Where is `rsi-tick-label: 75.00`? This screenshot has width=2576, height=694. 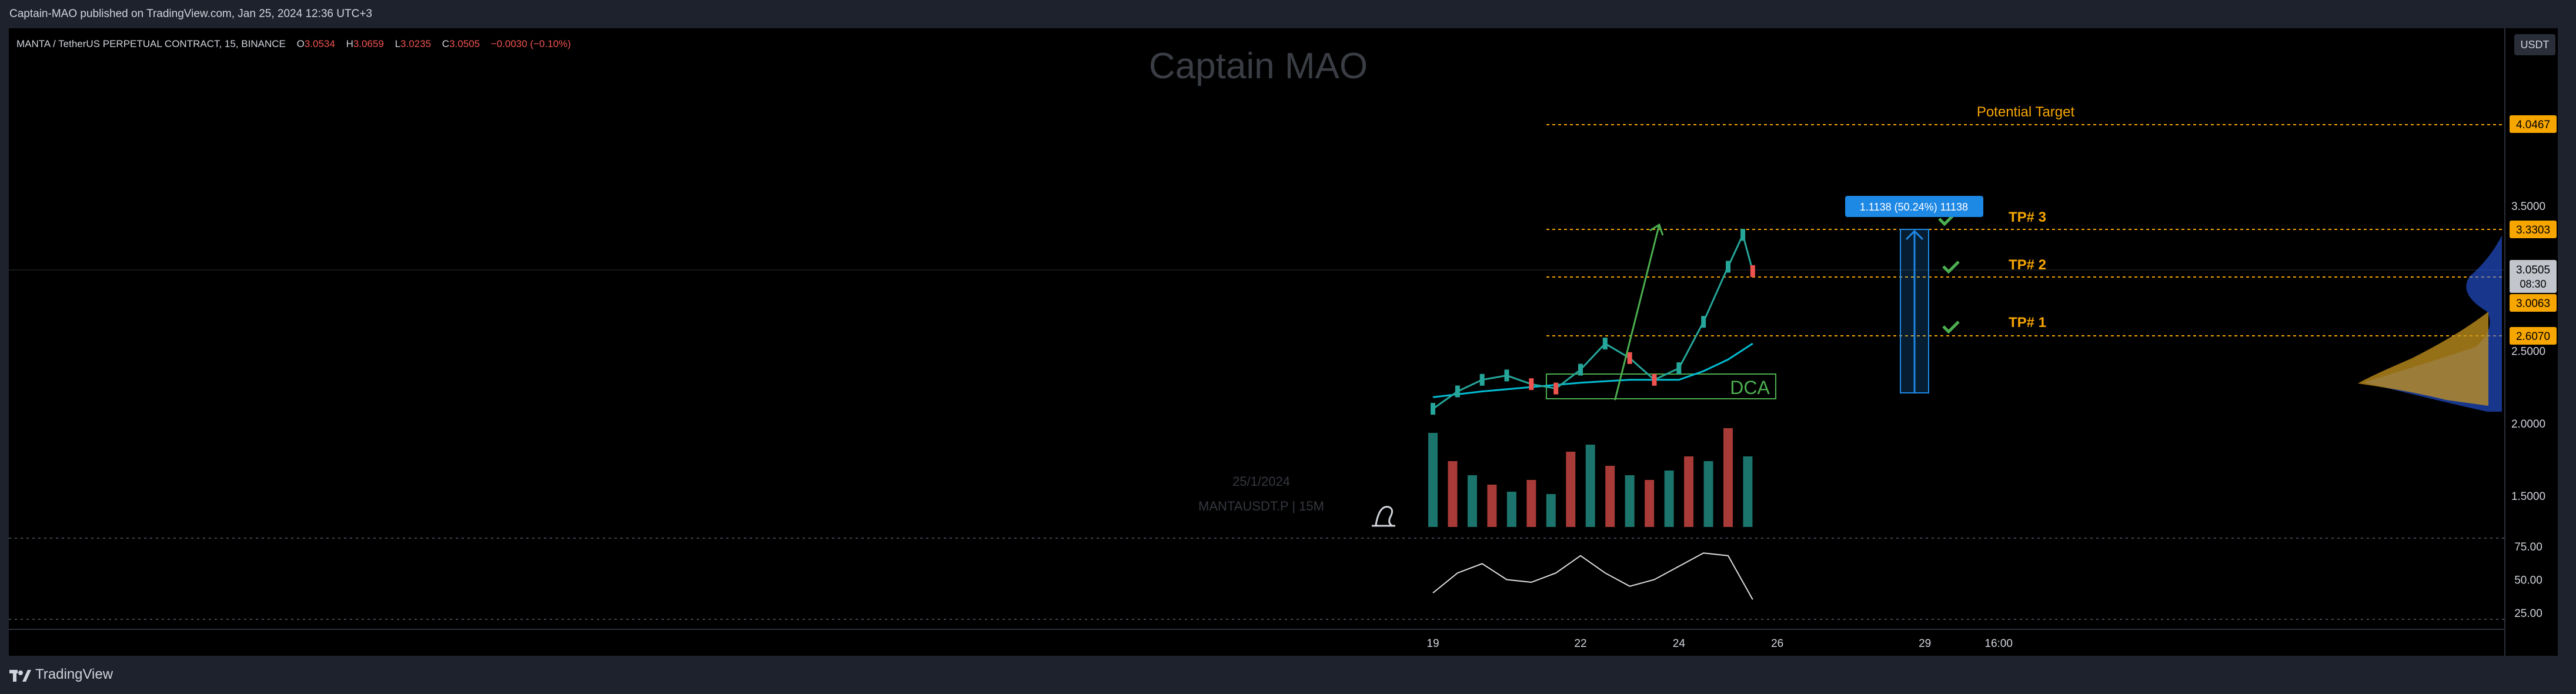
rsi-tick-label: 75.00 is located at coordinates (2528, 547).